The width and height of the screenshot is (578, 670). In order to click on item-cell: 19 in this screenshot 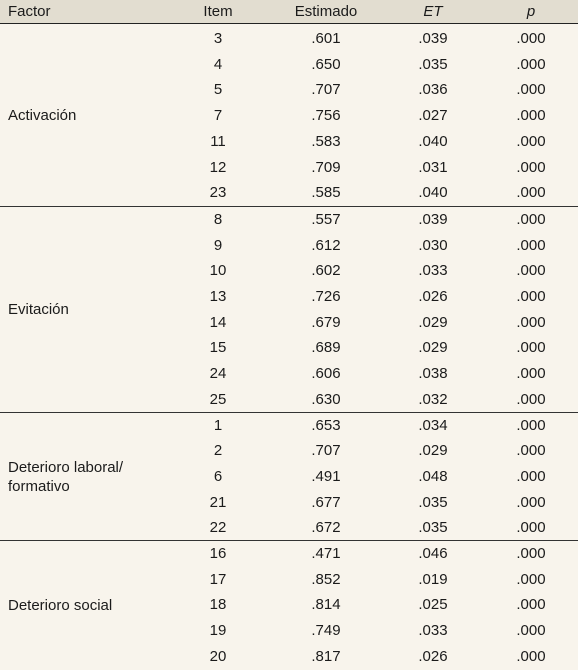, I will do `click(218, 631)`.